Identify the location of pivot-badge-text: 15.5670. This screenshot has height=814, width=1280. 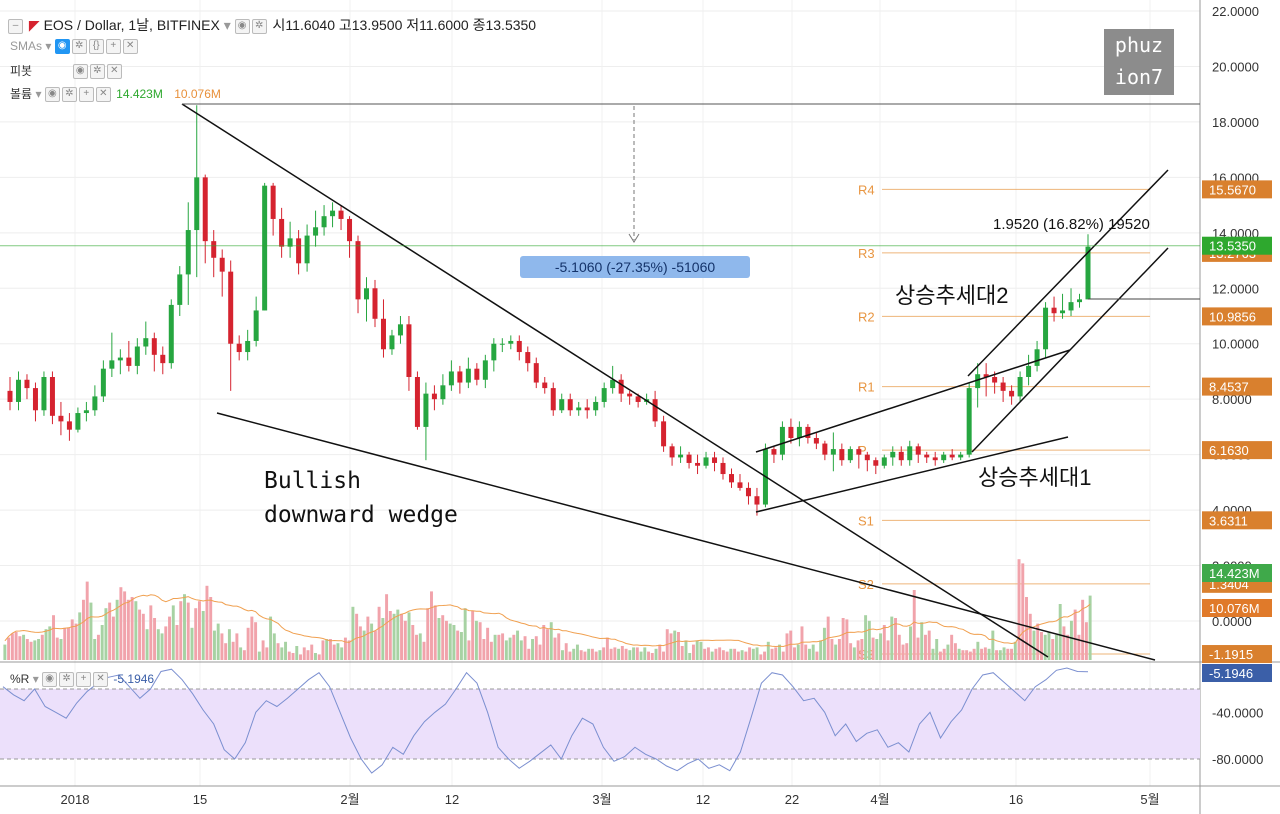
(1232, 189).